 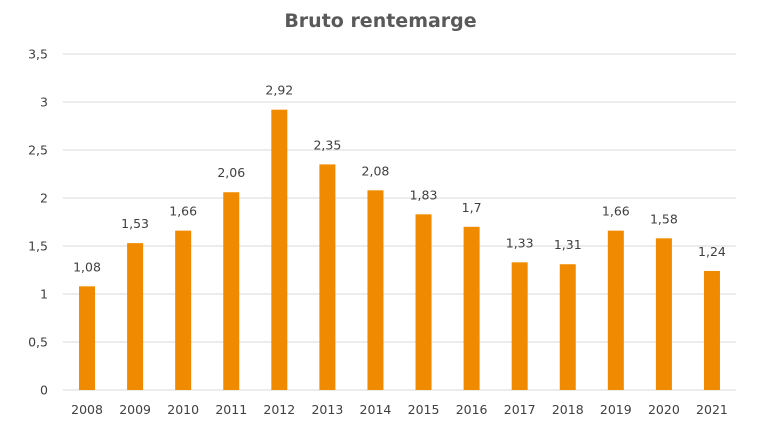 What do you see at coordinates (711, 330) in the screenshot?
I see `bar-2021` at bounding box center [711, 330].